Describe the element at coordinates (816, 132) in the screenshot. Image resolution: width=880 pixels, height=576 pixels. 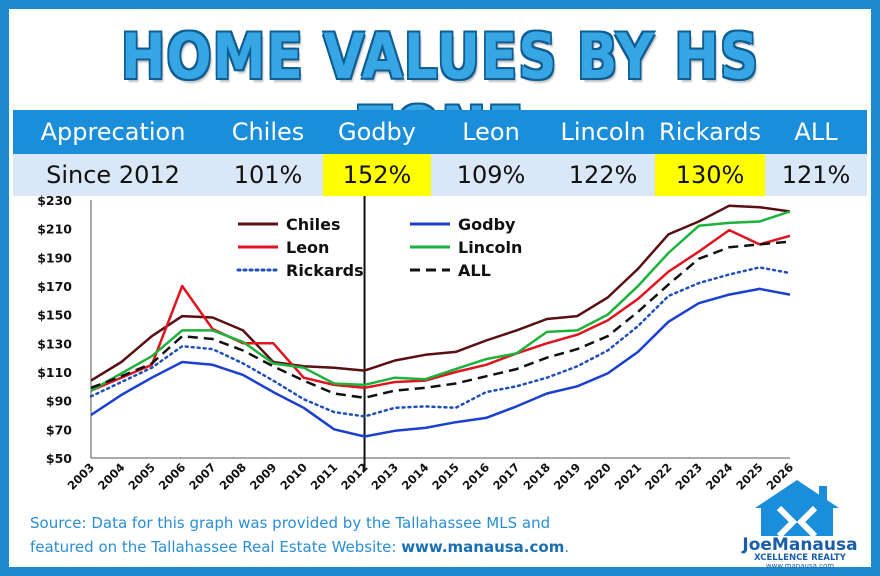
I see `header-cell: ALL` at that location.